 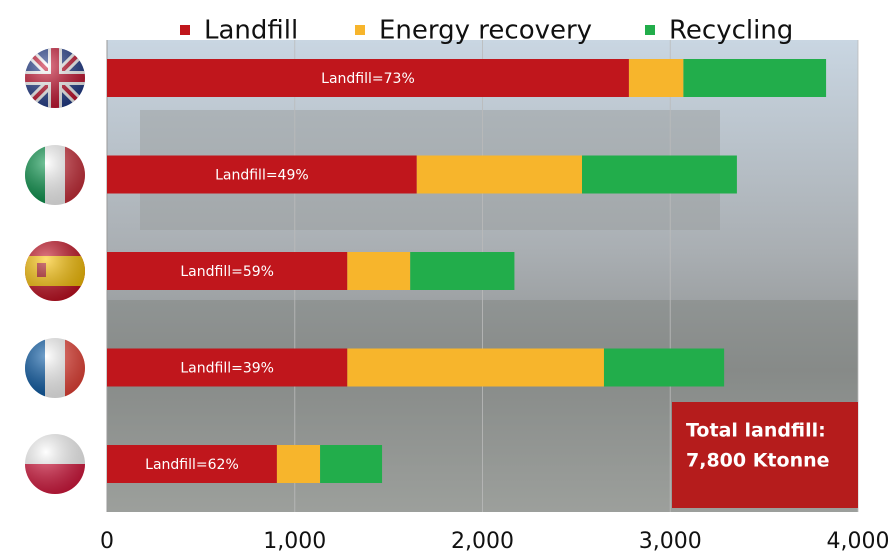 I want to click on flag-poland, so click(x=55, y=464).